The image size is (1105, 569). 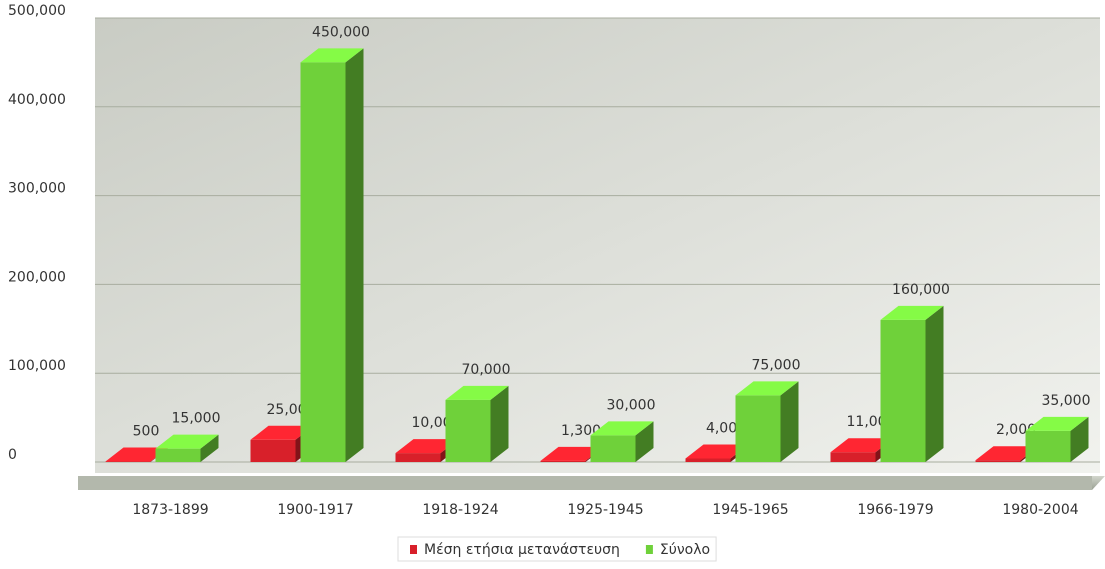 I want to click on value-label: 35,000, so click(x=1066, y=401).